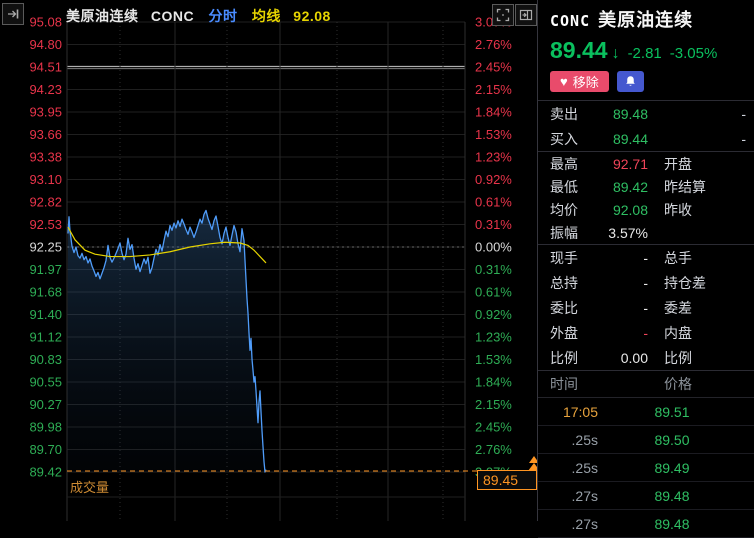 The image size is (754, 538). I want to click on price-axis-label: 93.95, so click(45, 112).